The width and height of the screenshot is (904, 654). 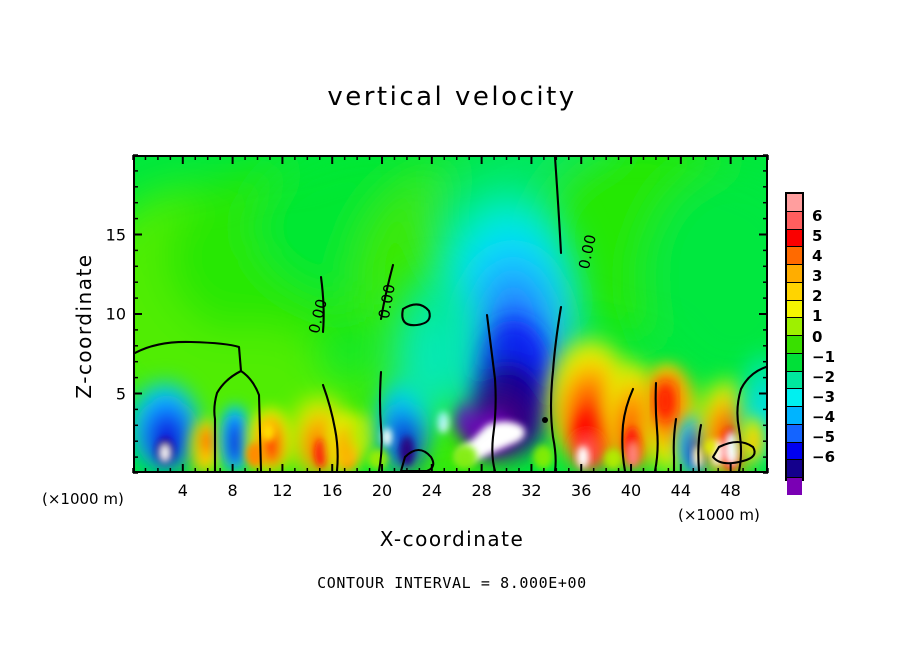 What do you see at coordinates (824, 356) in the screenshot?
I see `colorbar-tick-label: −1` at bounding box center [824, 356].